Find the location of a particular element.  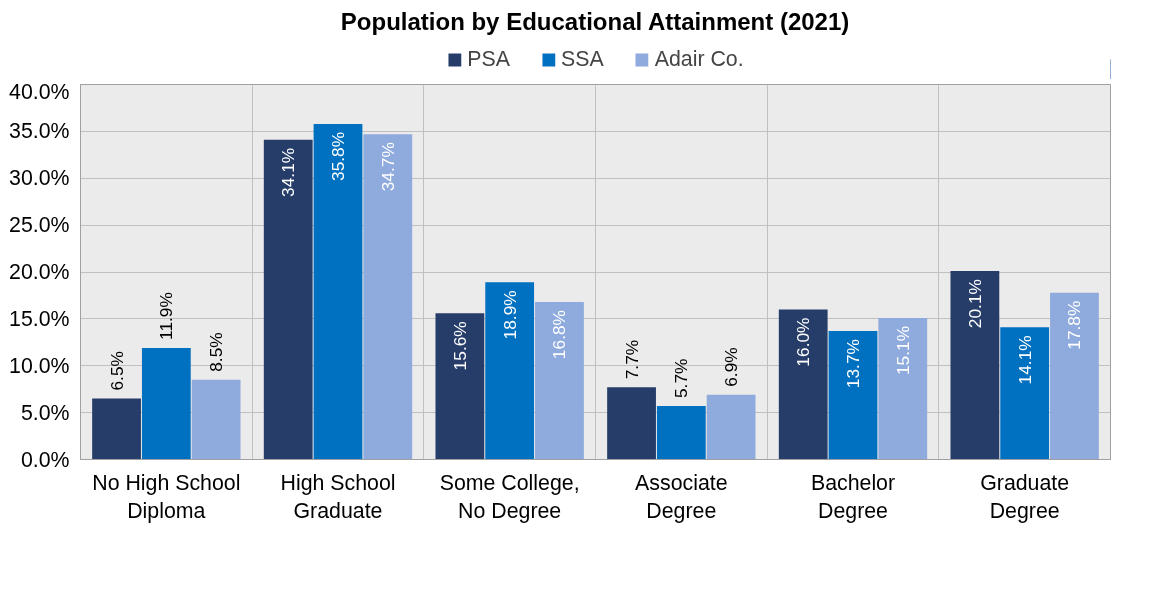

data-label: 20.1% is located at coordinates (974, 304).